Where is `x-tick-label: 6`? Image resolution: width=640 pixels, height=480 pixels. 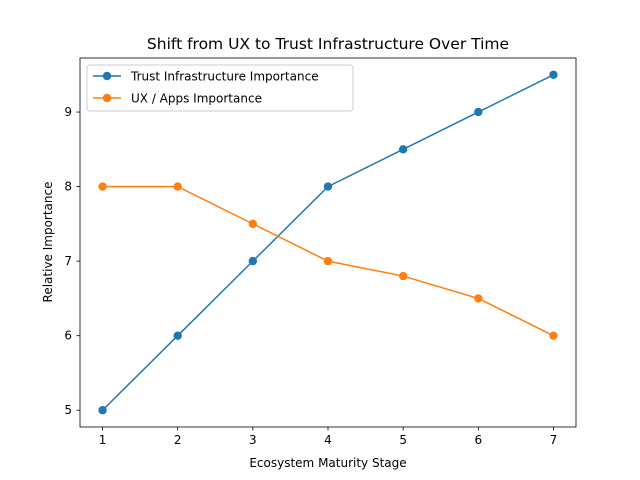 x-tick-label: 6 is located at coordinates (478, 440).